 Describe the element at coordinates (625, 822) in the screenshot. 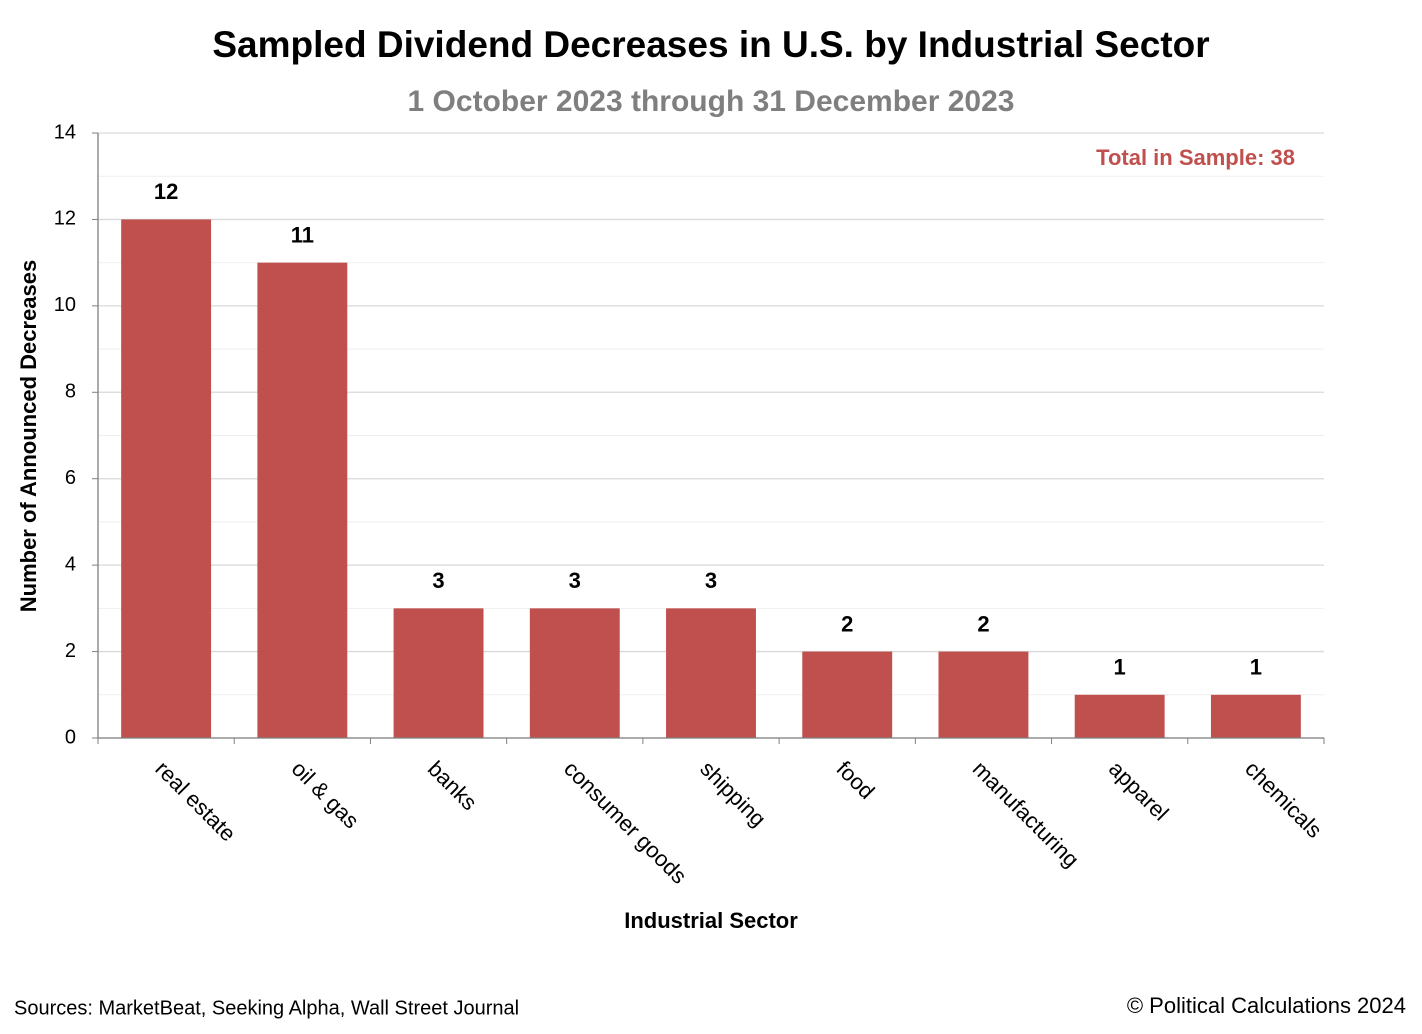

I see `x-tick-label: consumer goods` at that location.